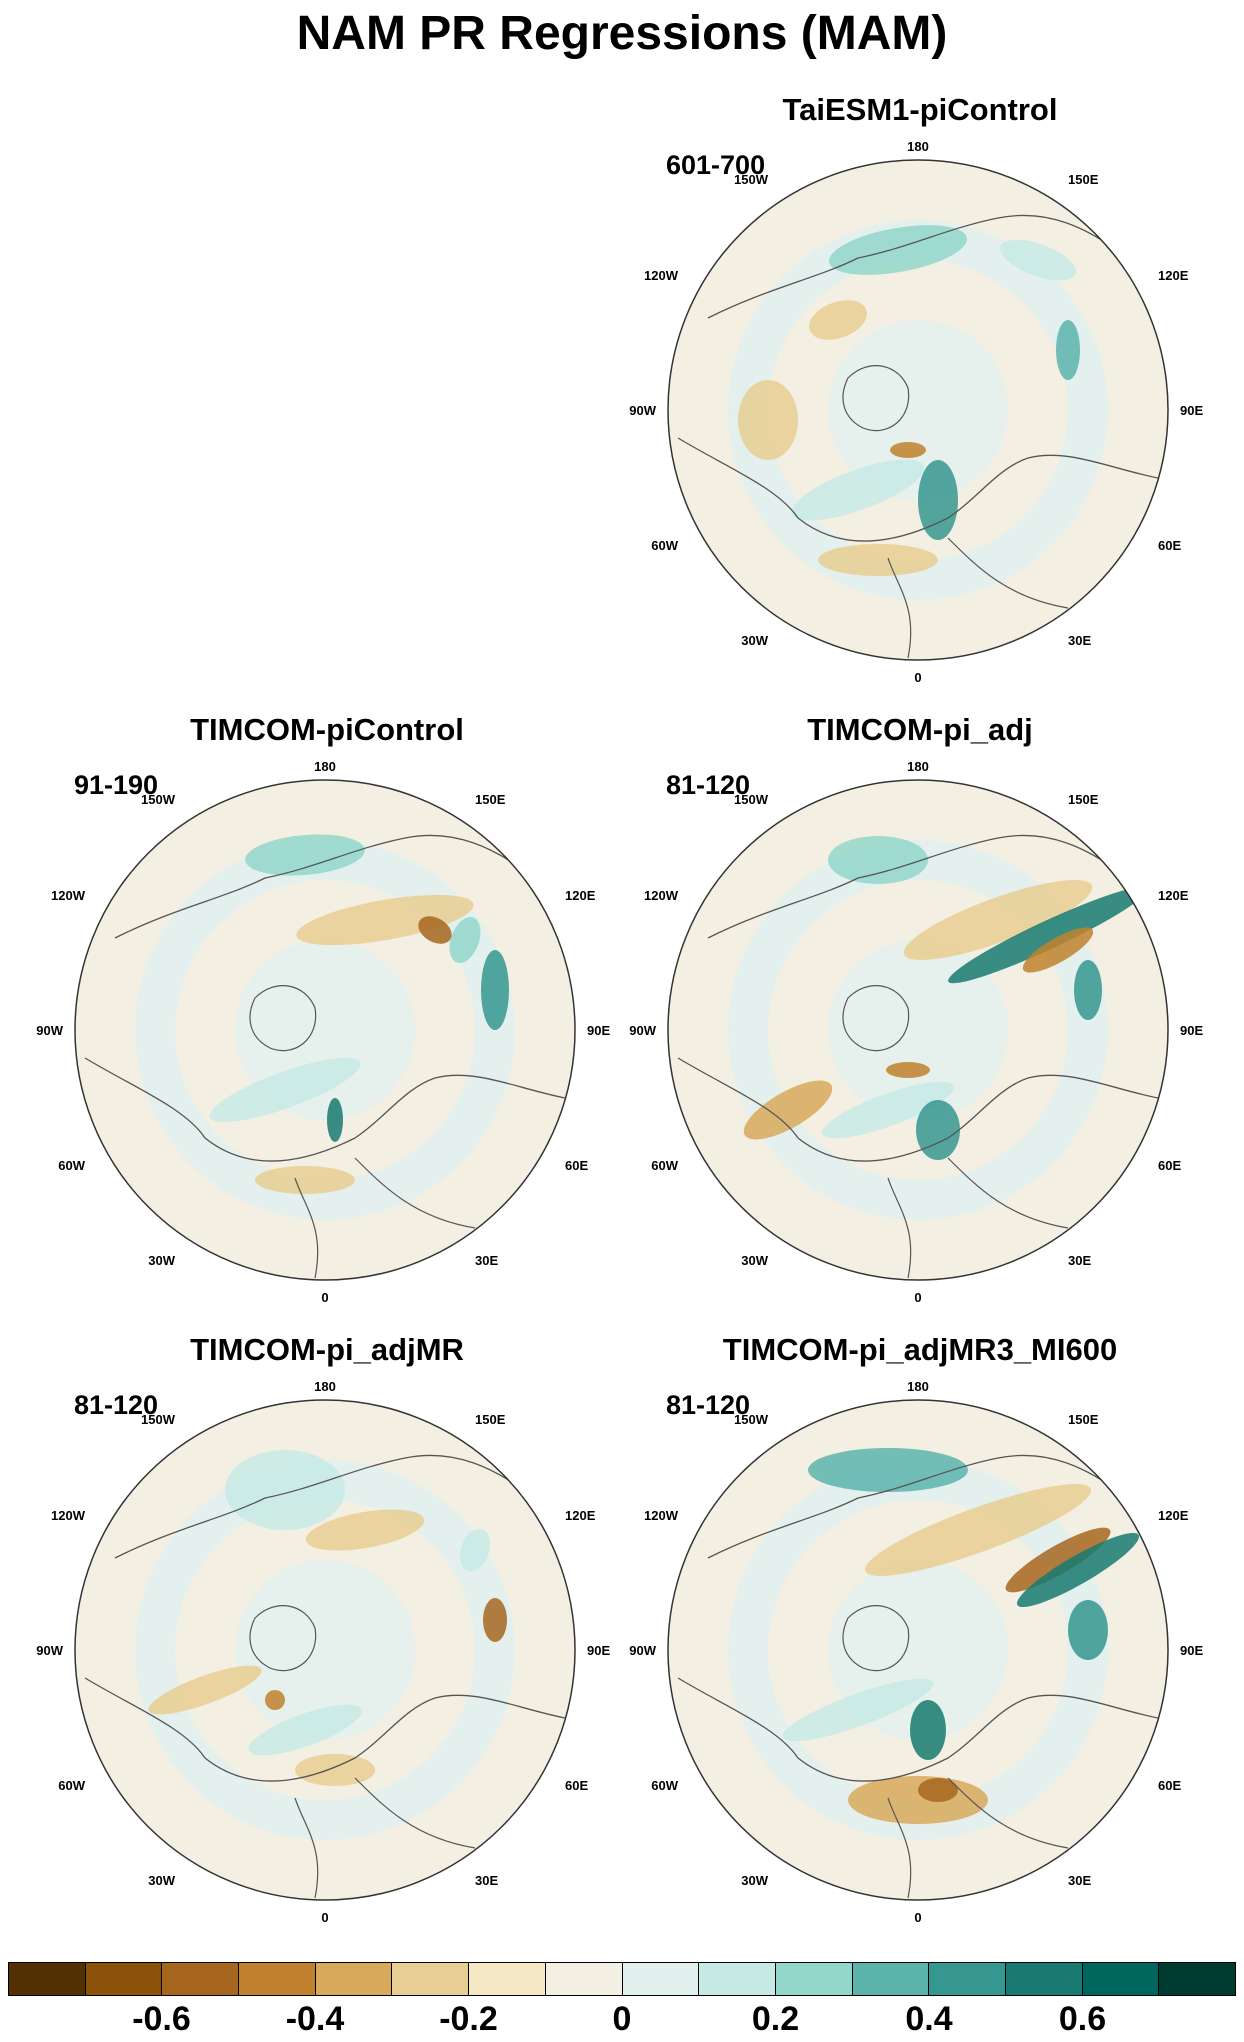 This screenshot has height=2042, width=1244. What do you see at coordinates (161, 2019) in the screenshot?
I see `colorbar-tick-label: -0.6` at bounding box center [161, 2019].